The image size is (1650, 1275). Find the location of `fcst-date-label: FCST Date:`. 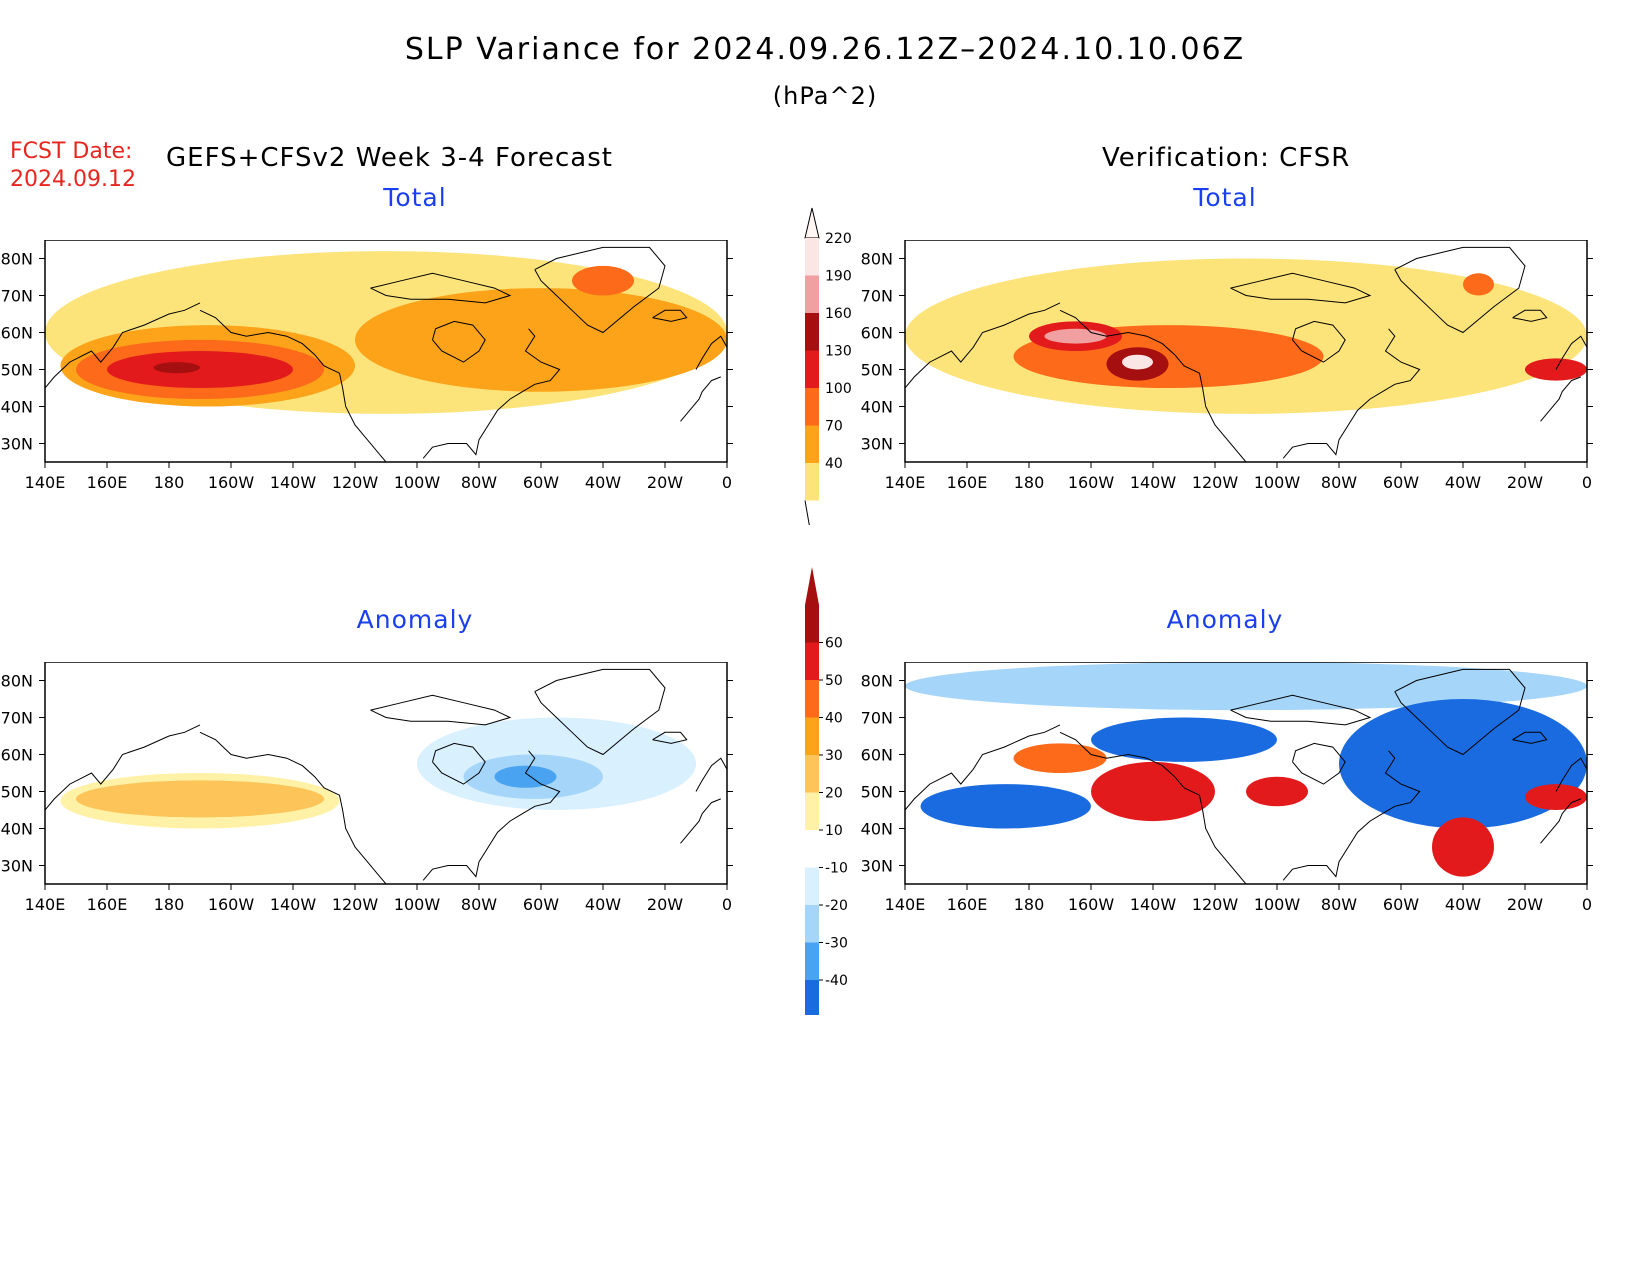

fcst-date-label: FCST Date: is located at coordinates (71, 151).